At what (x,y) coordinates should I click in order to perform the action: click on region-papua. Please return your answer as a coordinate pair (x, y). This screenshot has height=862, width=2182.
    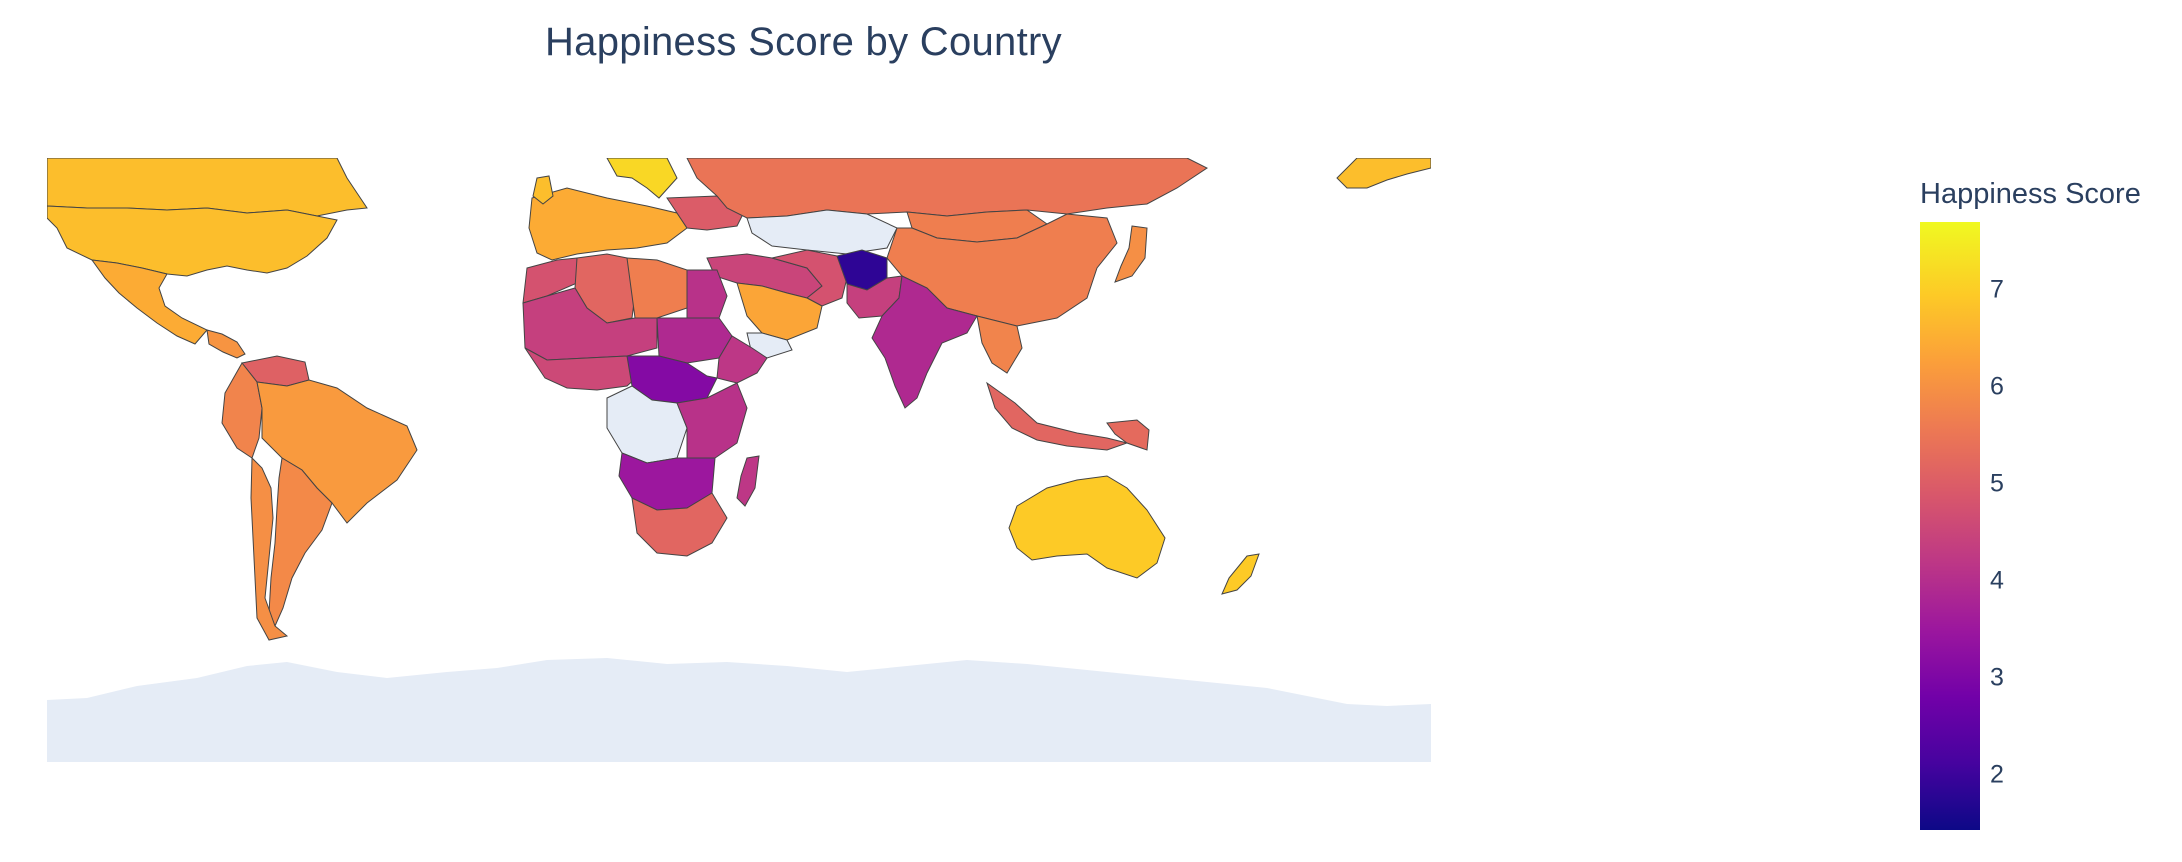
    Looking at the image, I should click on (1128, 435).